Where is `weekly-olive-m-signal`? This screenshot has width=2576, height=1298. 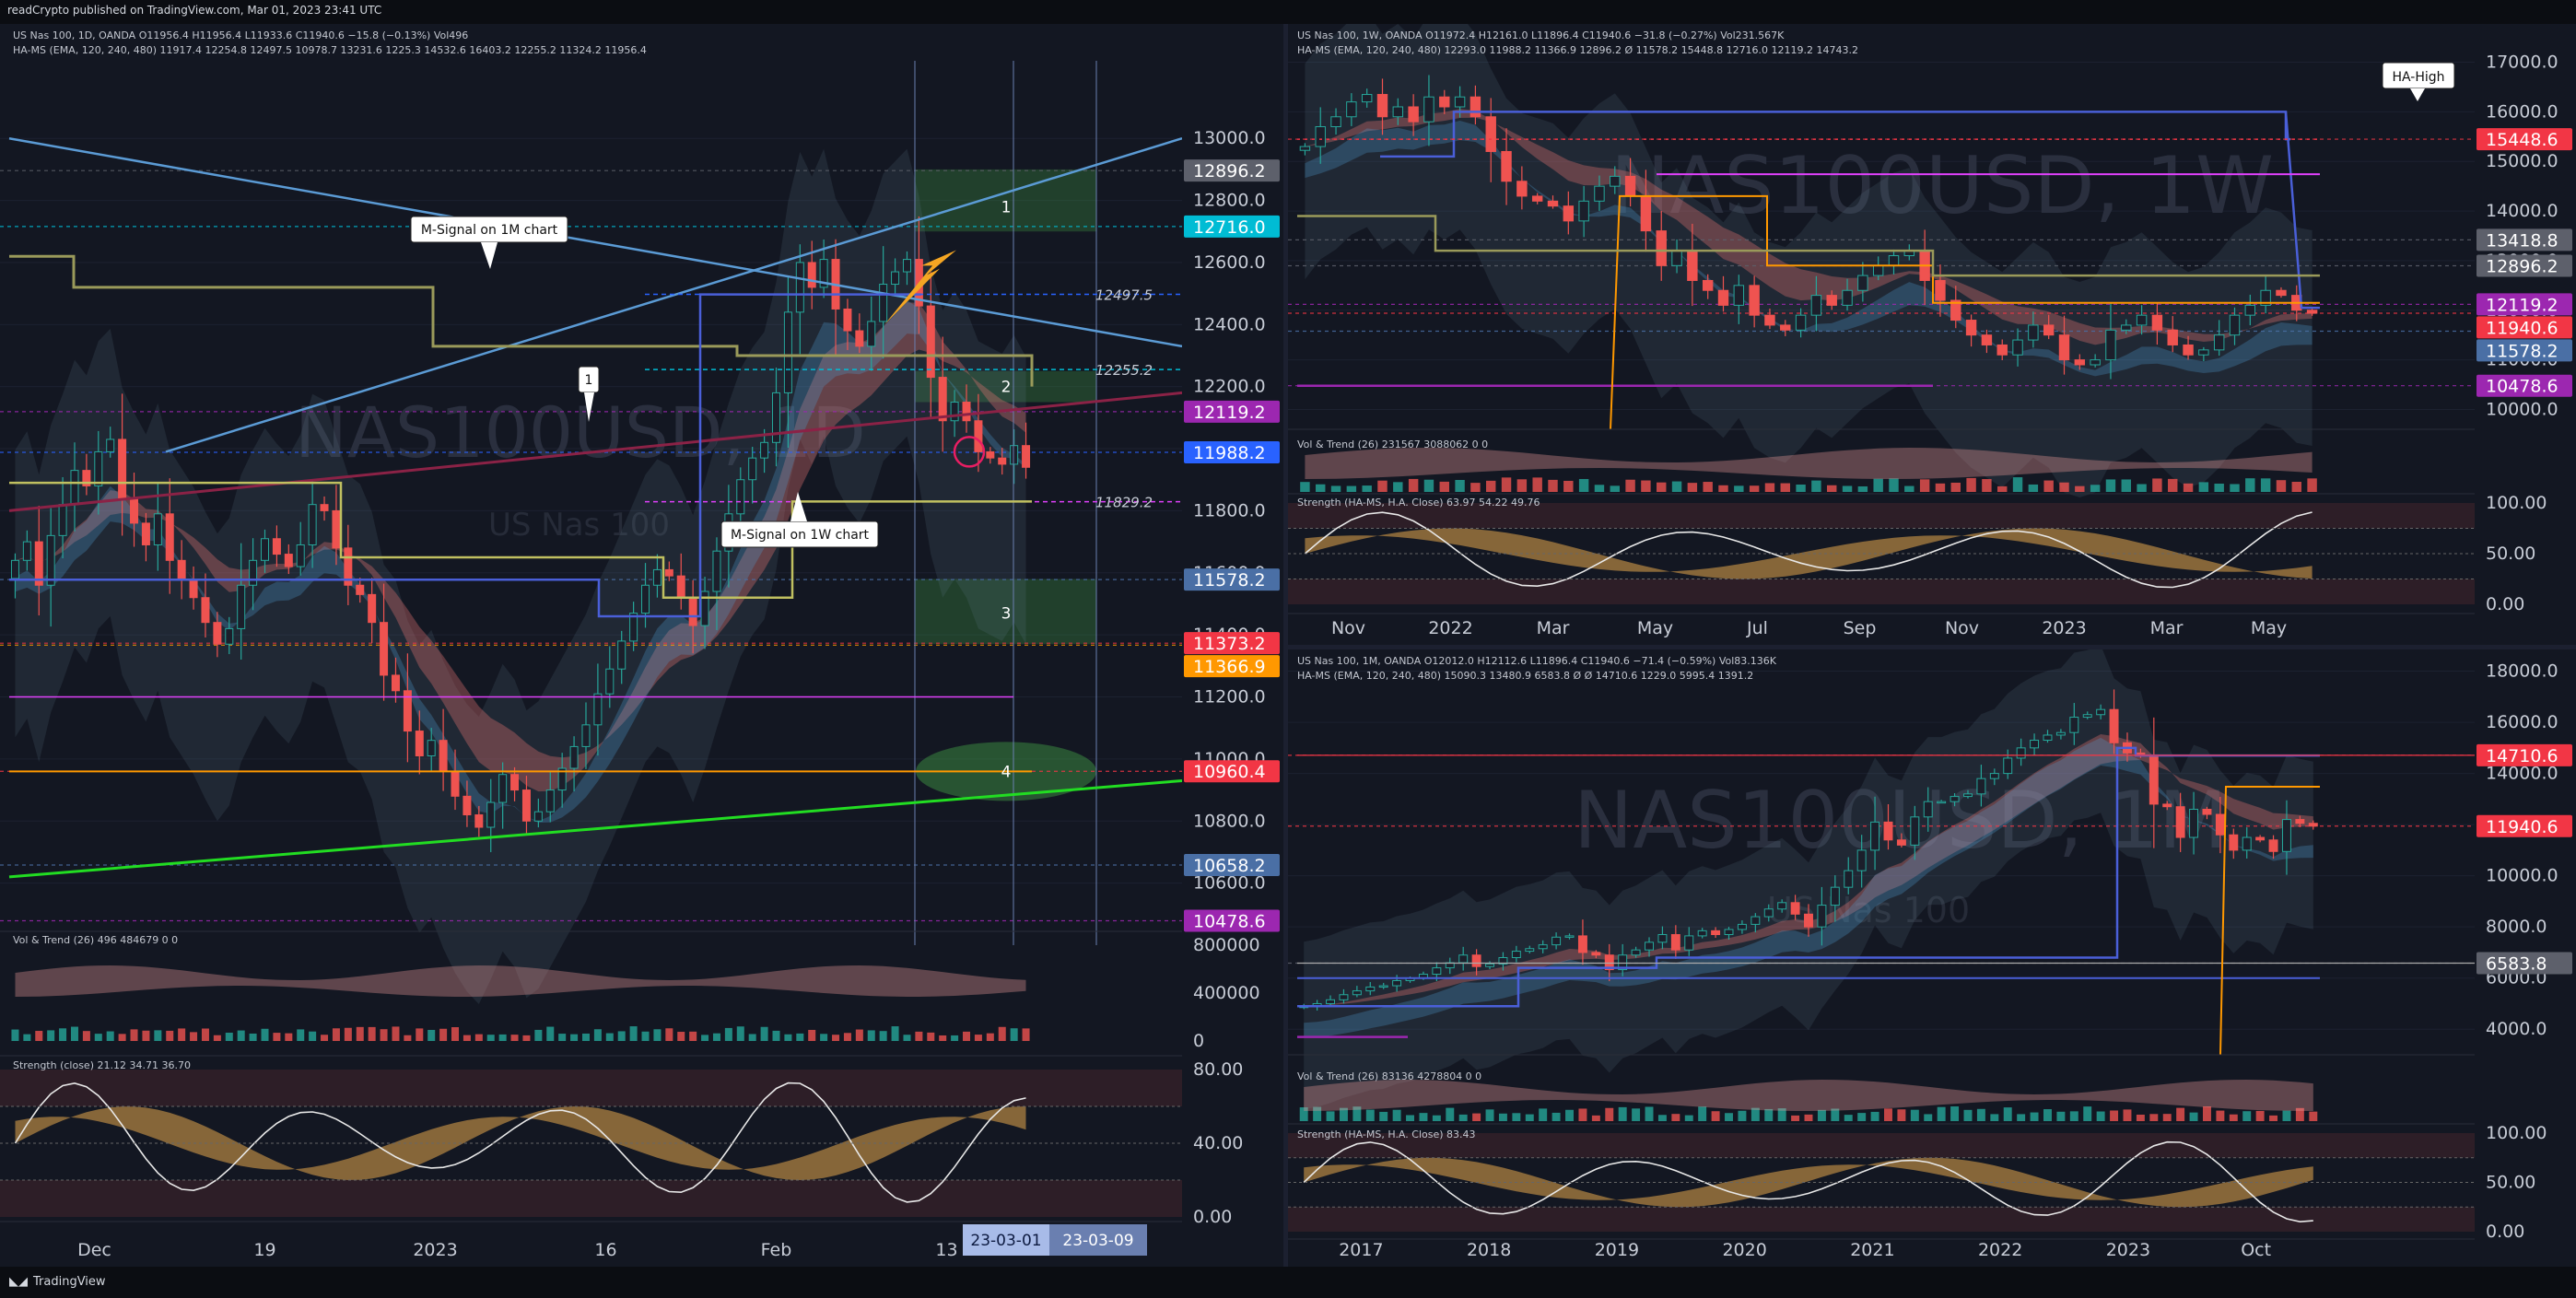 weekly-olive-m-signal is located at coordinates (1808, 246).